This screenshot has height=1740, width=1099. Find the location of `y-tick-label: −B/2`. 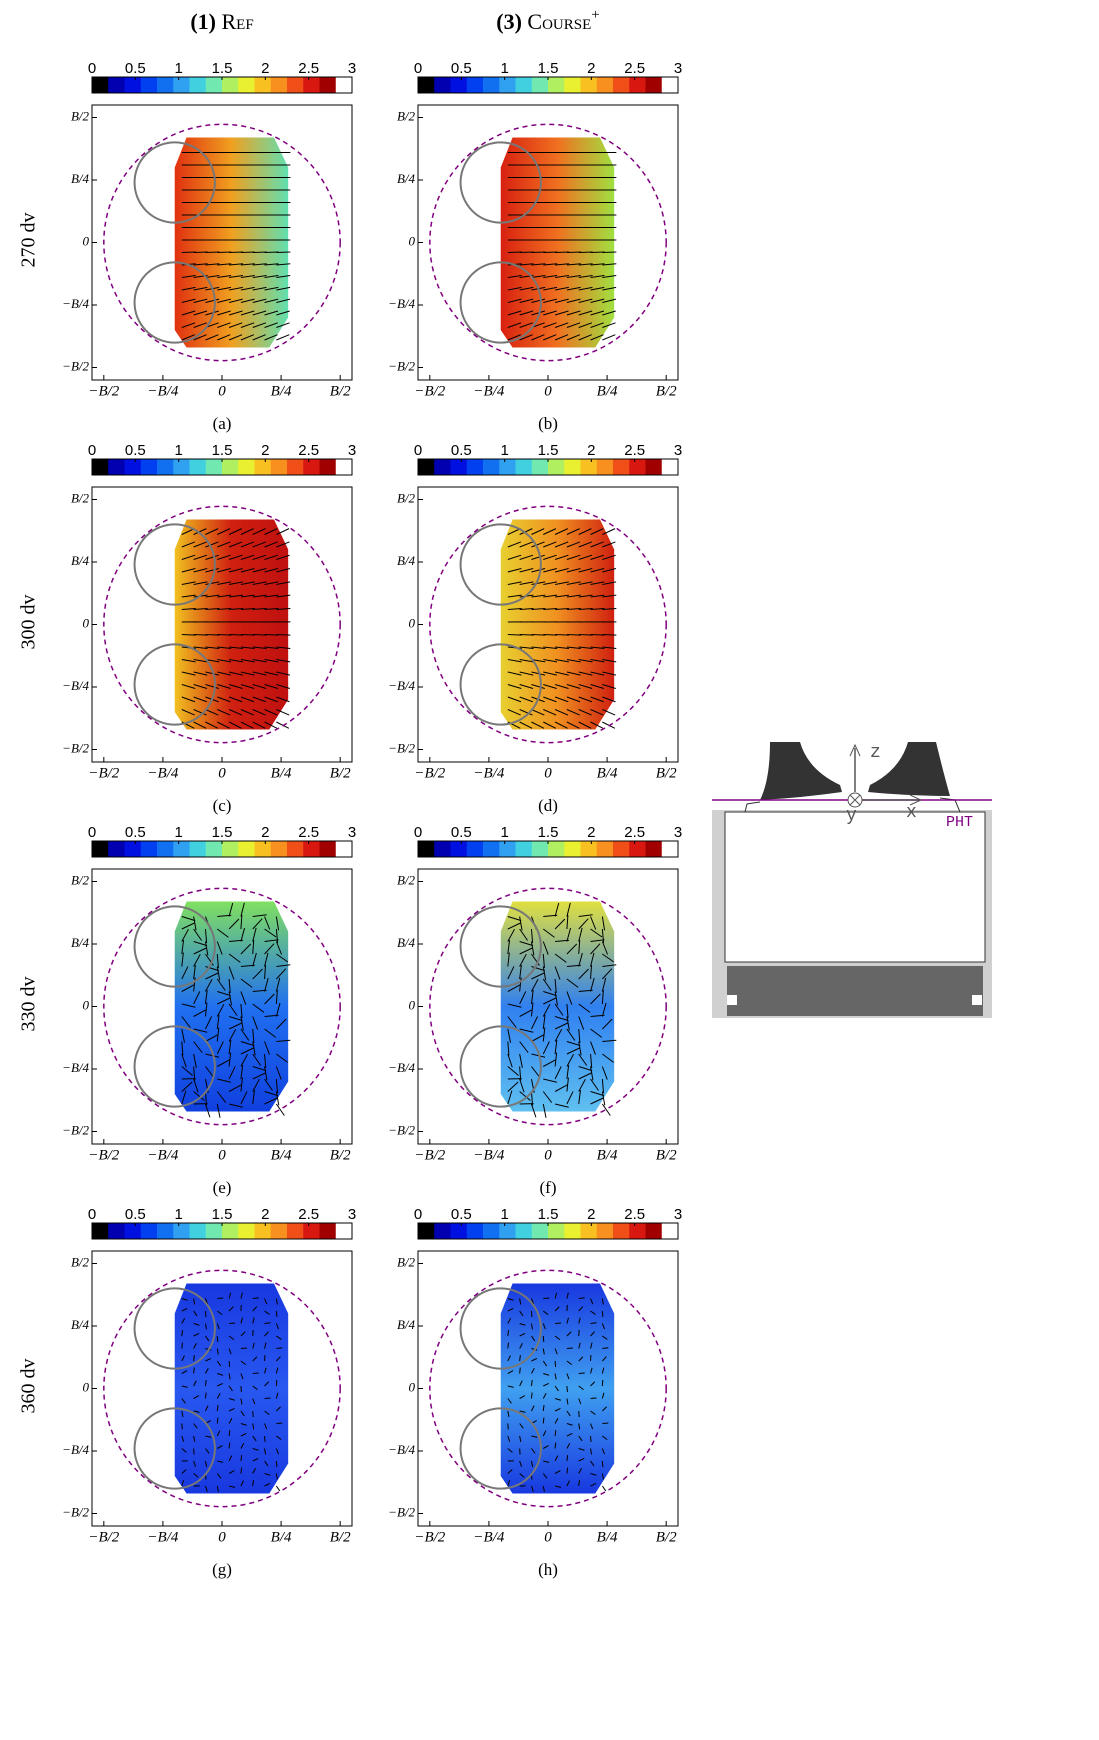

y-tick-label: −B/2 is located at coordinates (75, 1129).